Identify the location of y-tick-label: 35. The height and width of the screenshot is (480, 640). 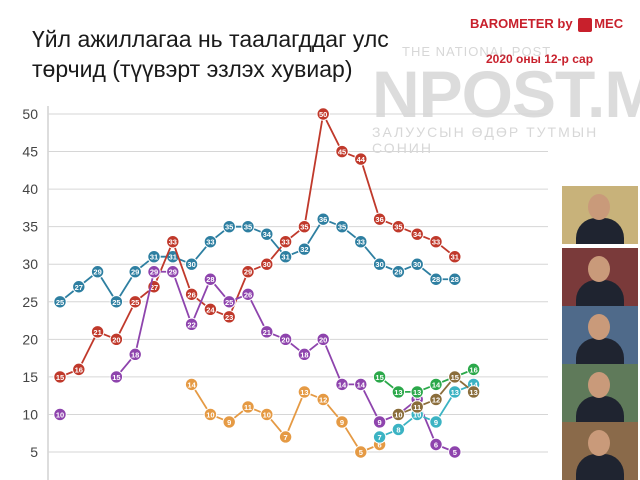
(30, 227).